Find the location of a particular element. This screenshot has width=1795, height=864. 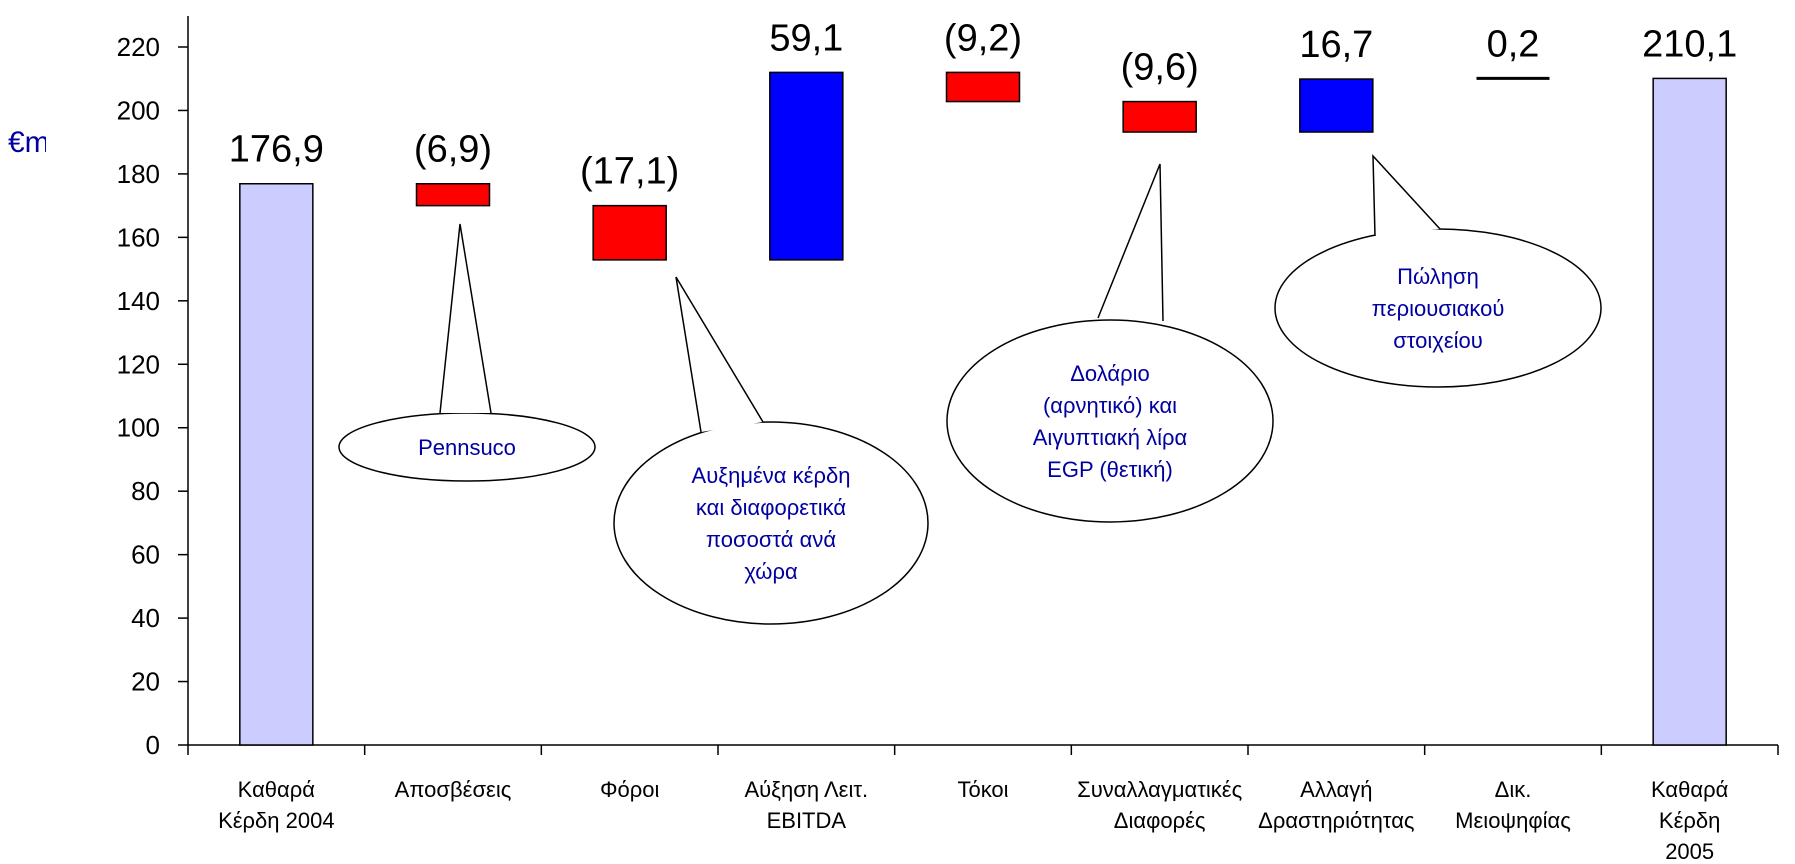

x-category-label: Τόκοι is located at coordinates (982, 789).